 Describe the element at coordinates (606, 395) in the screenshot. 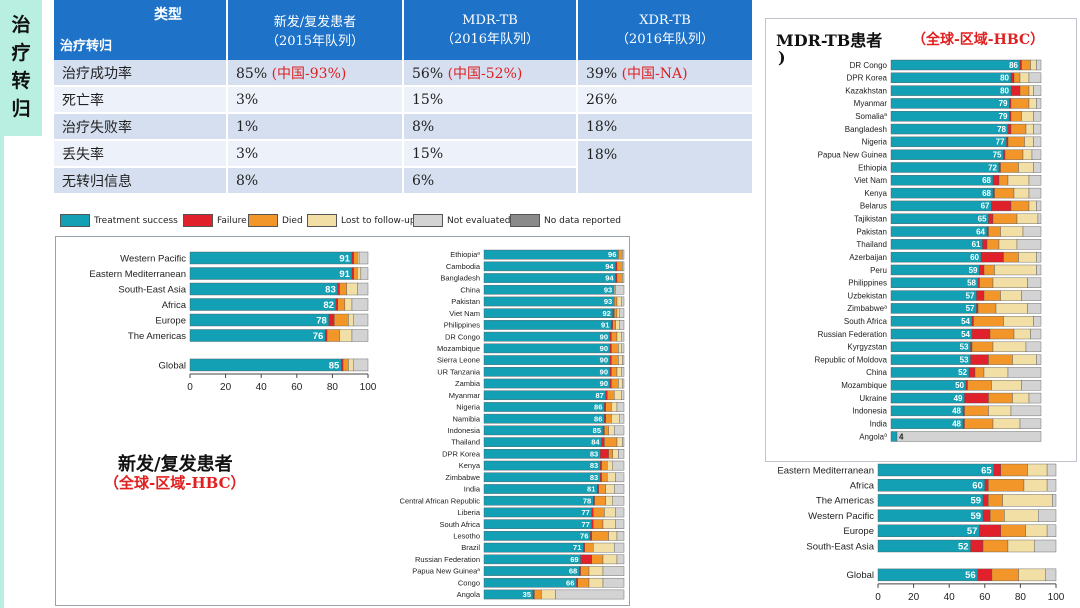

I see `bar-failure-myanmar` at that location.